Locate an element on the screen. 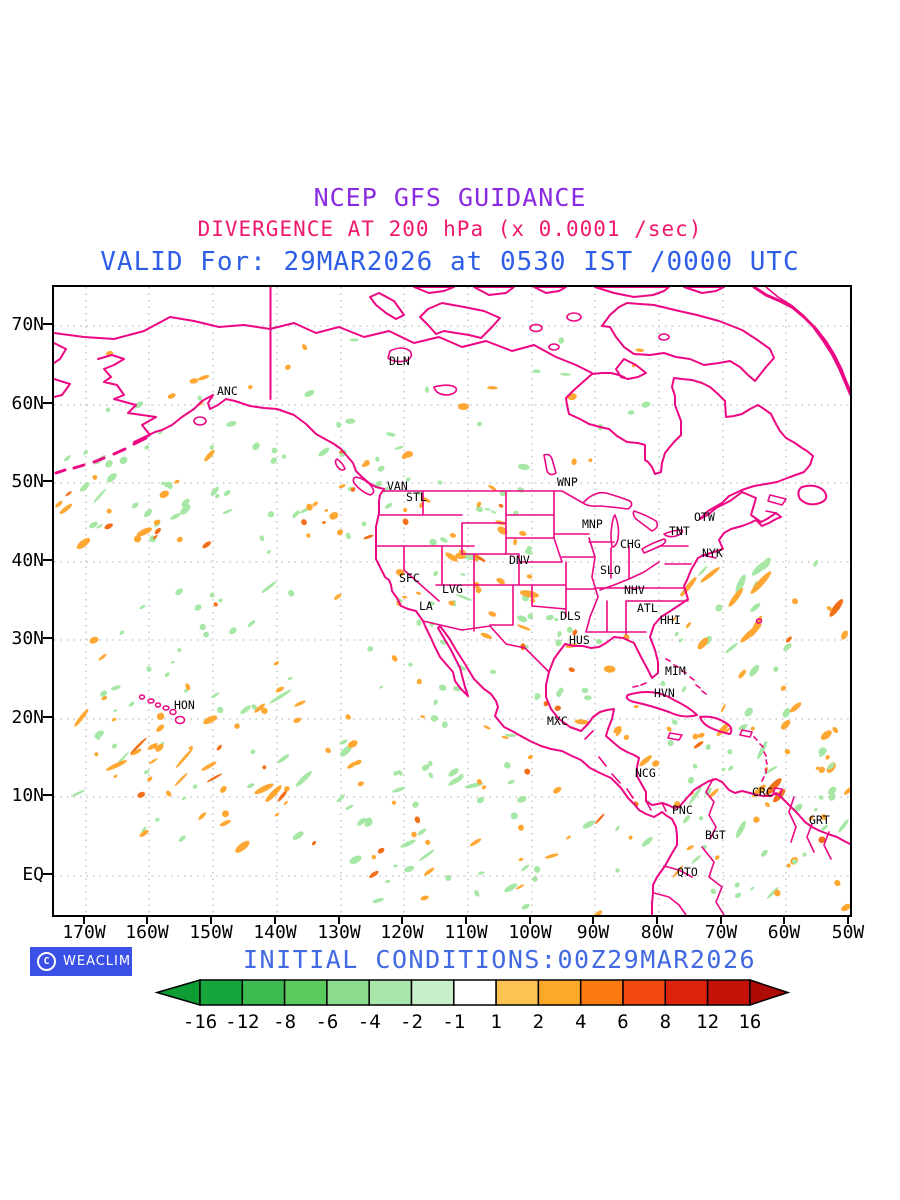 The width and height of the screenshot is (900, 1200). station-label-NYK: NYK is located at coordinates (712, 553).